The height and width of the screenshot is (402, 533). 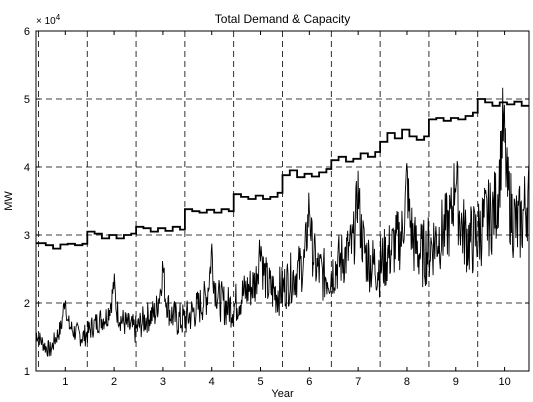 What do you see at coordinates (27, 168) in the screenshot?
I see `y-tick-label-4: 4` at bounding box center [27, 168].